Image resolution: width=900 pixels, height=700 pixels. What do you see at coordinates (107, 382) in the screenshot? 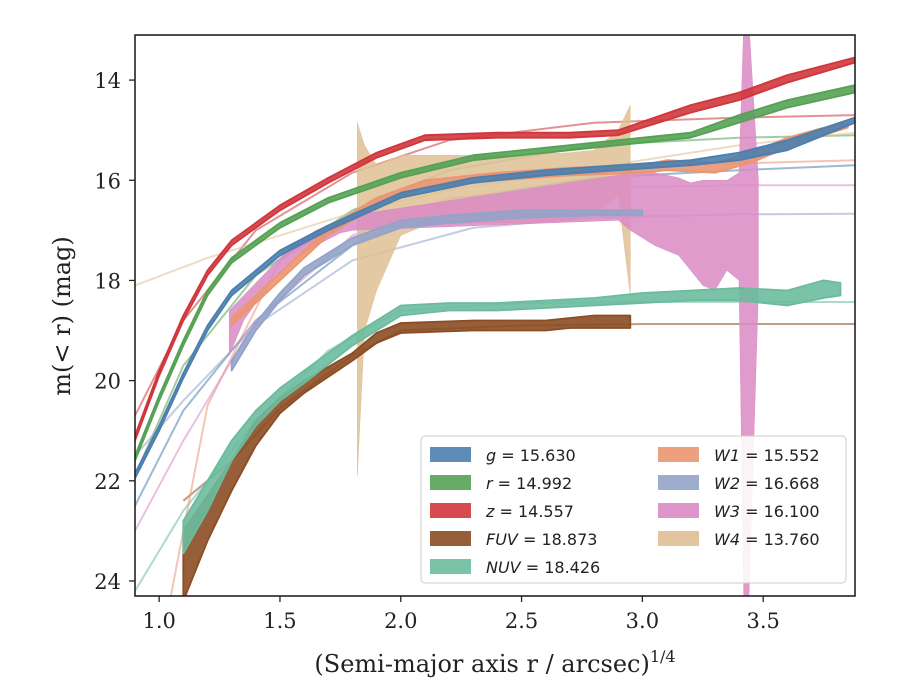
I see `y-tick-label: 20` at bounding box center [107, 382].